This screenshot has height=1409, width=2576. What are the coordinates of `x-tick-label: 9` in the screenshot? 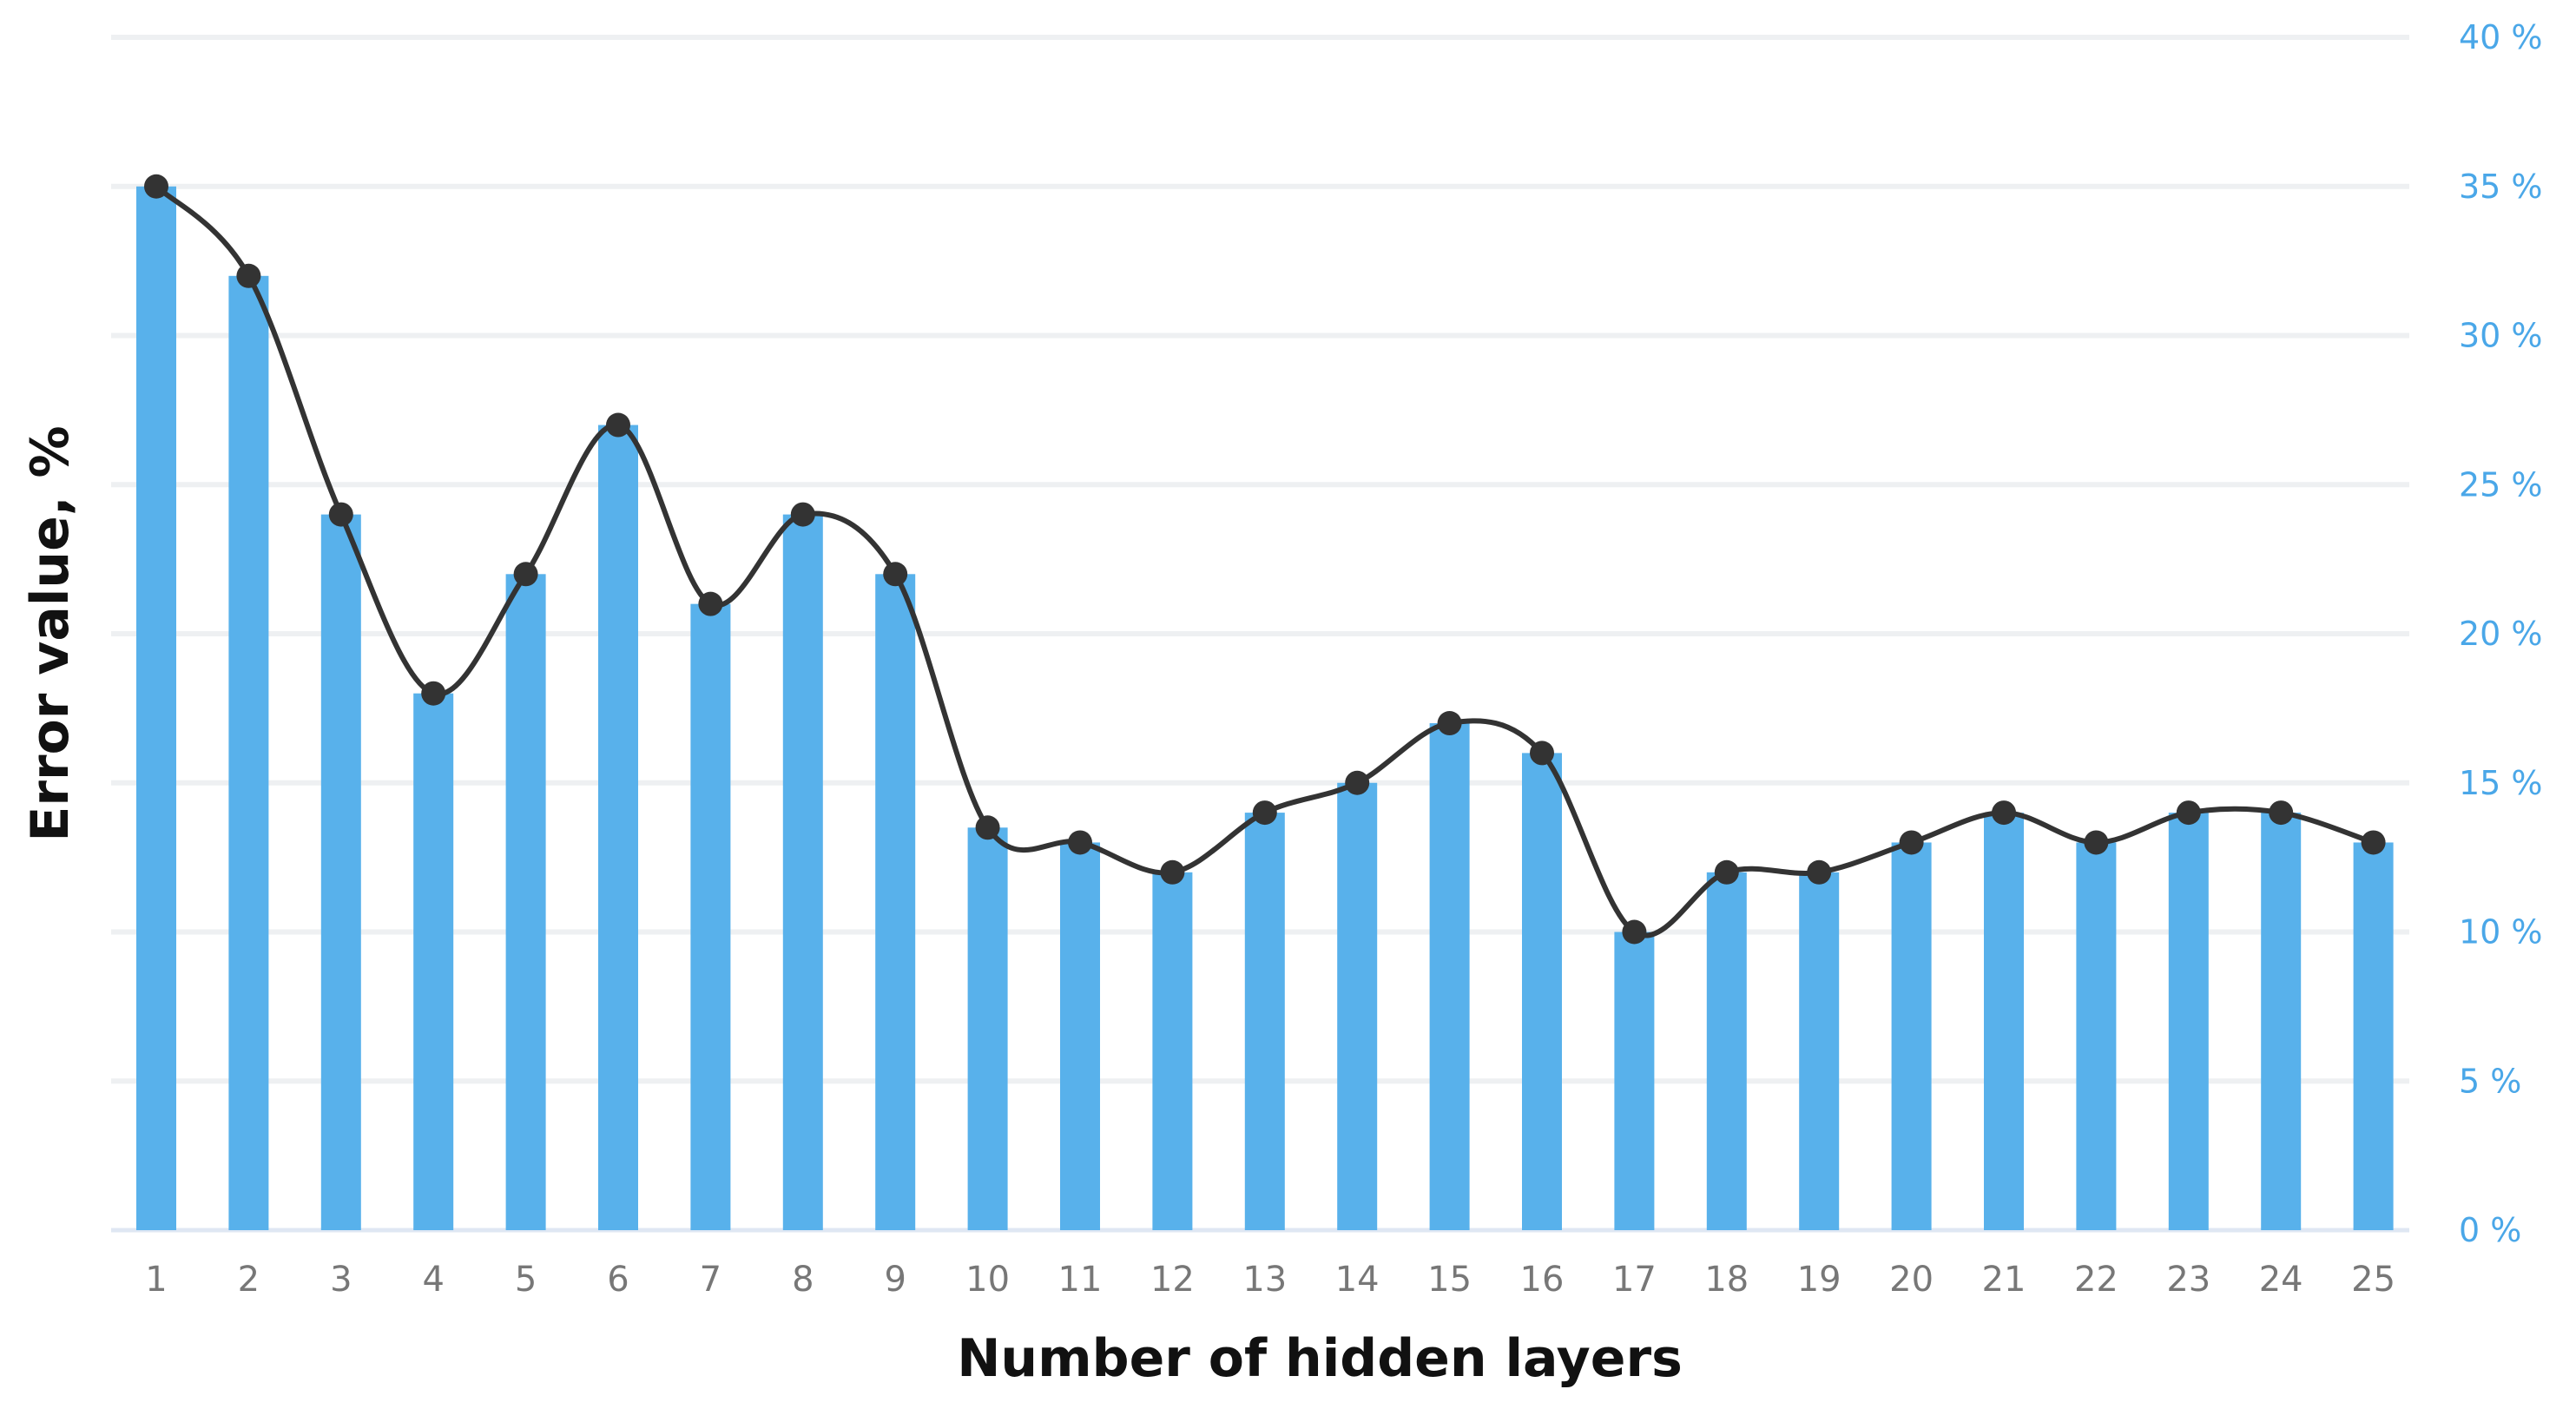 It's located at (895, 1280).